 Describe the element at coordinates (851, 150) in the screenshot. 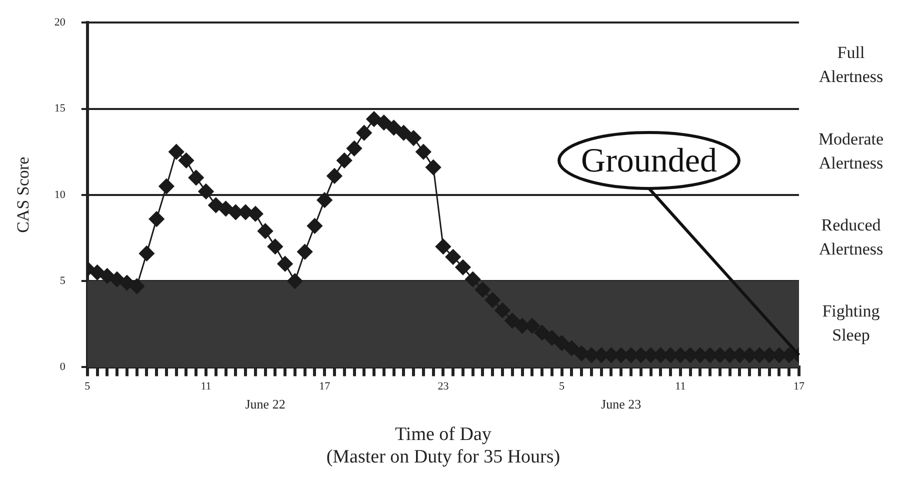

I see `text: Moderate Alertness` at that location.